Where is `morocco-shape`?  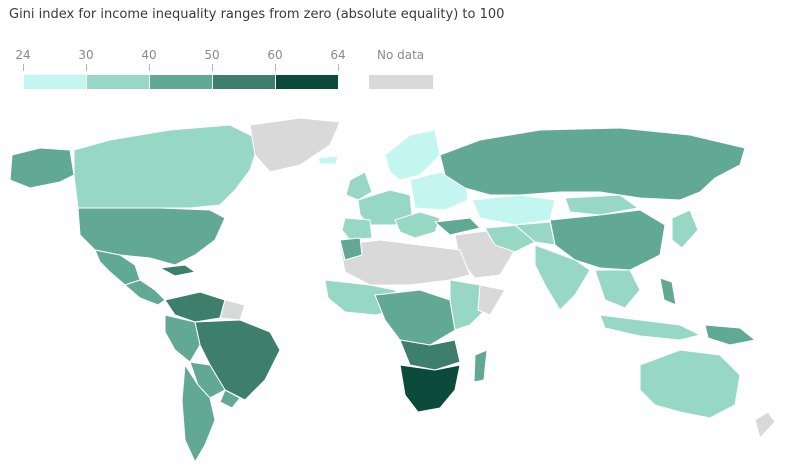
morocco-shape is located at coordinates (351, 249).